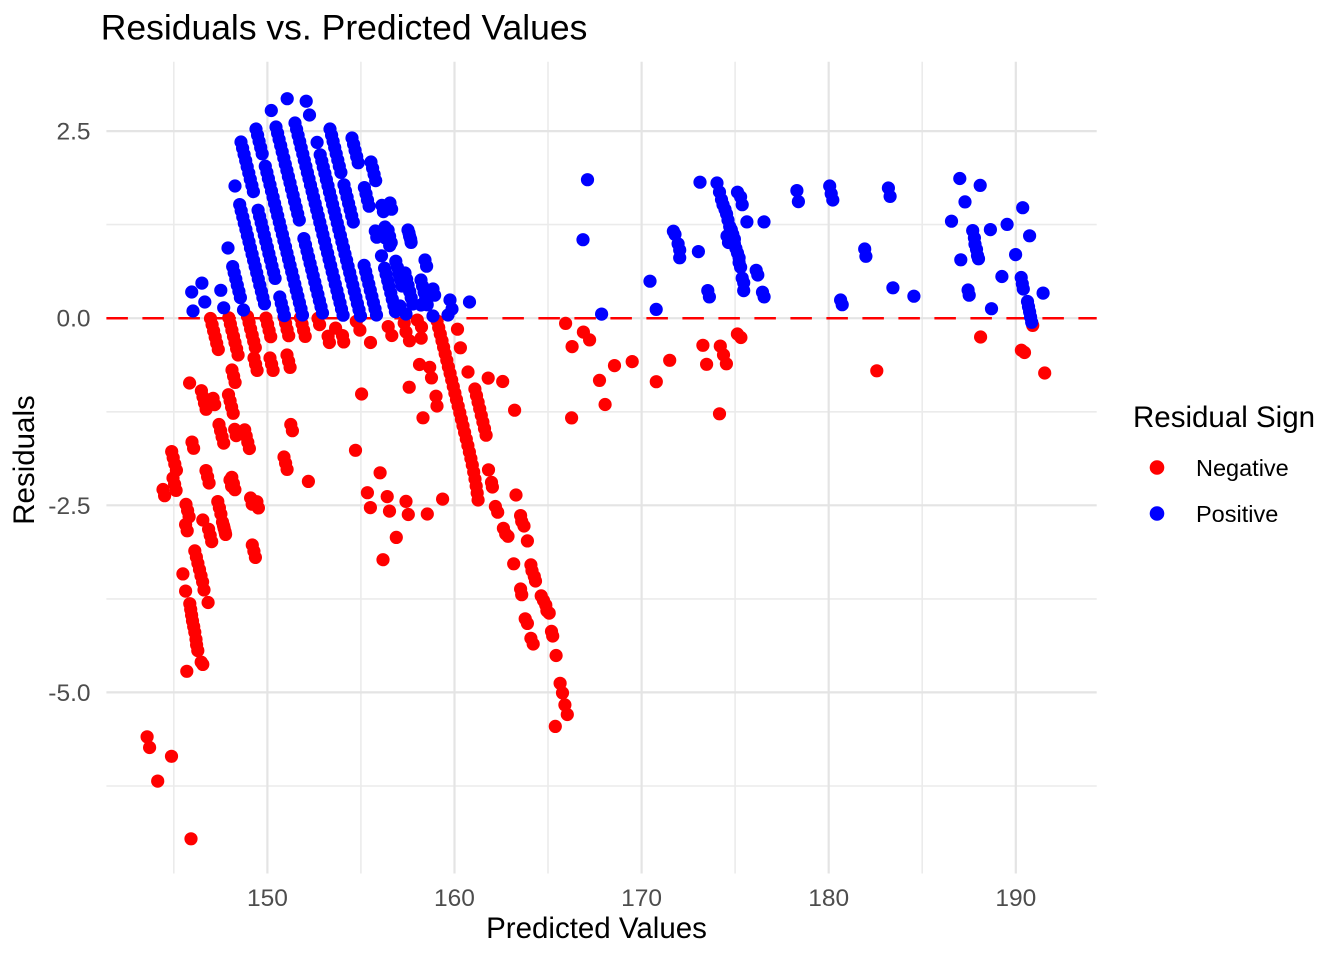 Image resolution: width=1344 pixels, height=960 pixels. I want to click on svg-text: Residual Sign, so click(1224, 417).